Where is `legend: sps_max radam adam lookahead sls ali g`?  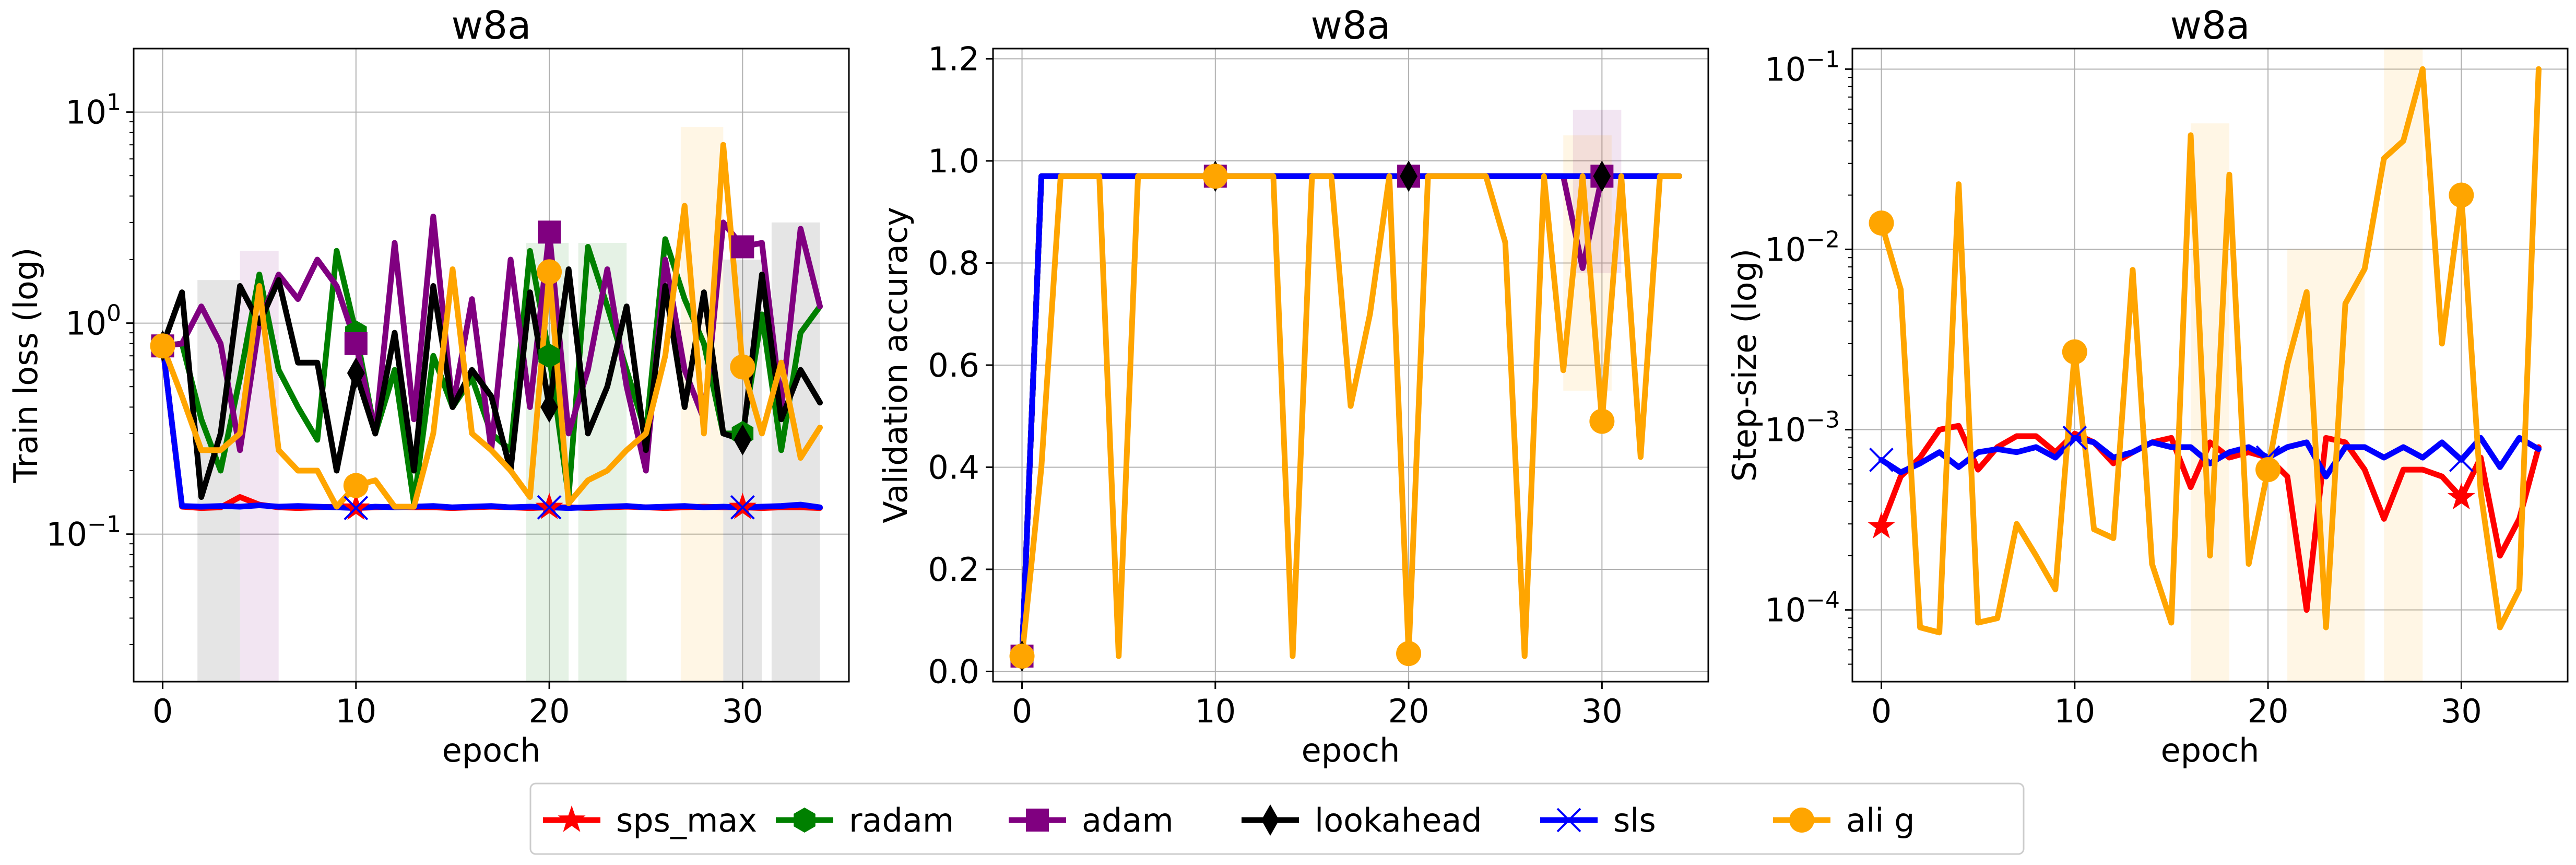 legend: sps_max radam adam lookahead sls ali g is located at coordinates (1277, 818).